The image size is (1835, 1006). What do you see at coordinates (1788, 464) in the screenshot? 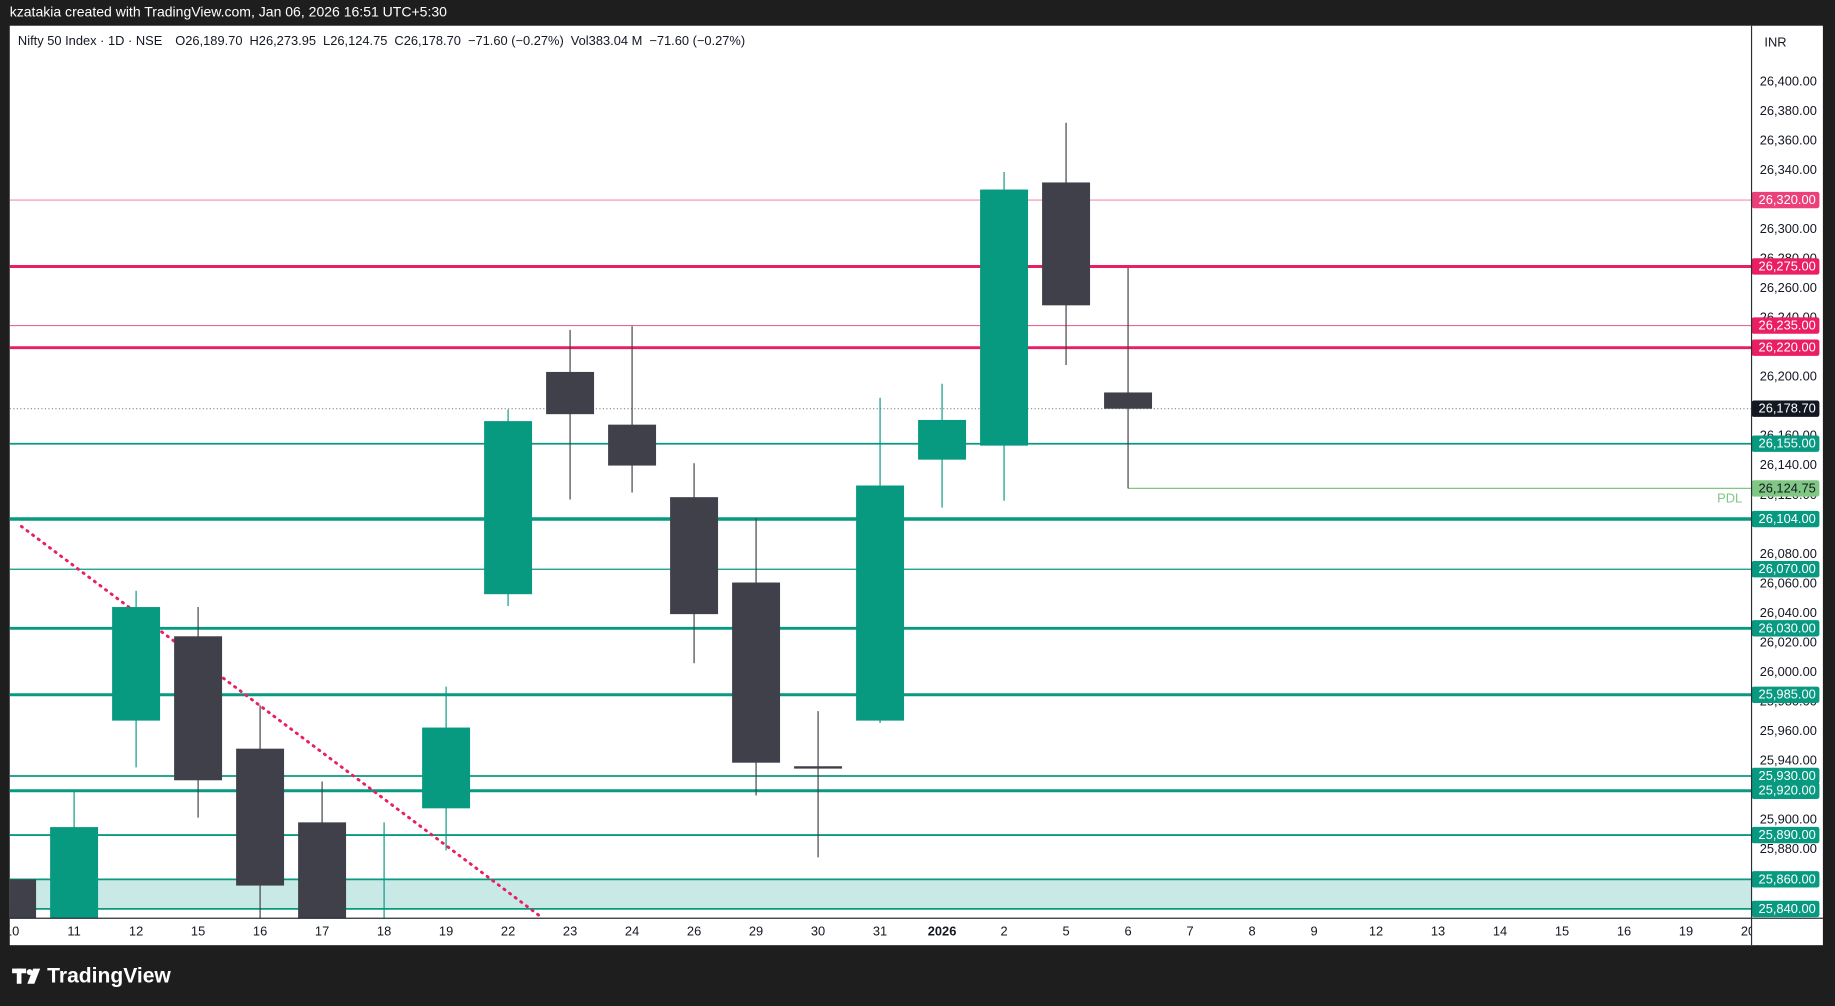
I see `y-tick-label: 26,140.00` at bounding box center [1788, 464].